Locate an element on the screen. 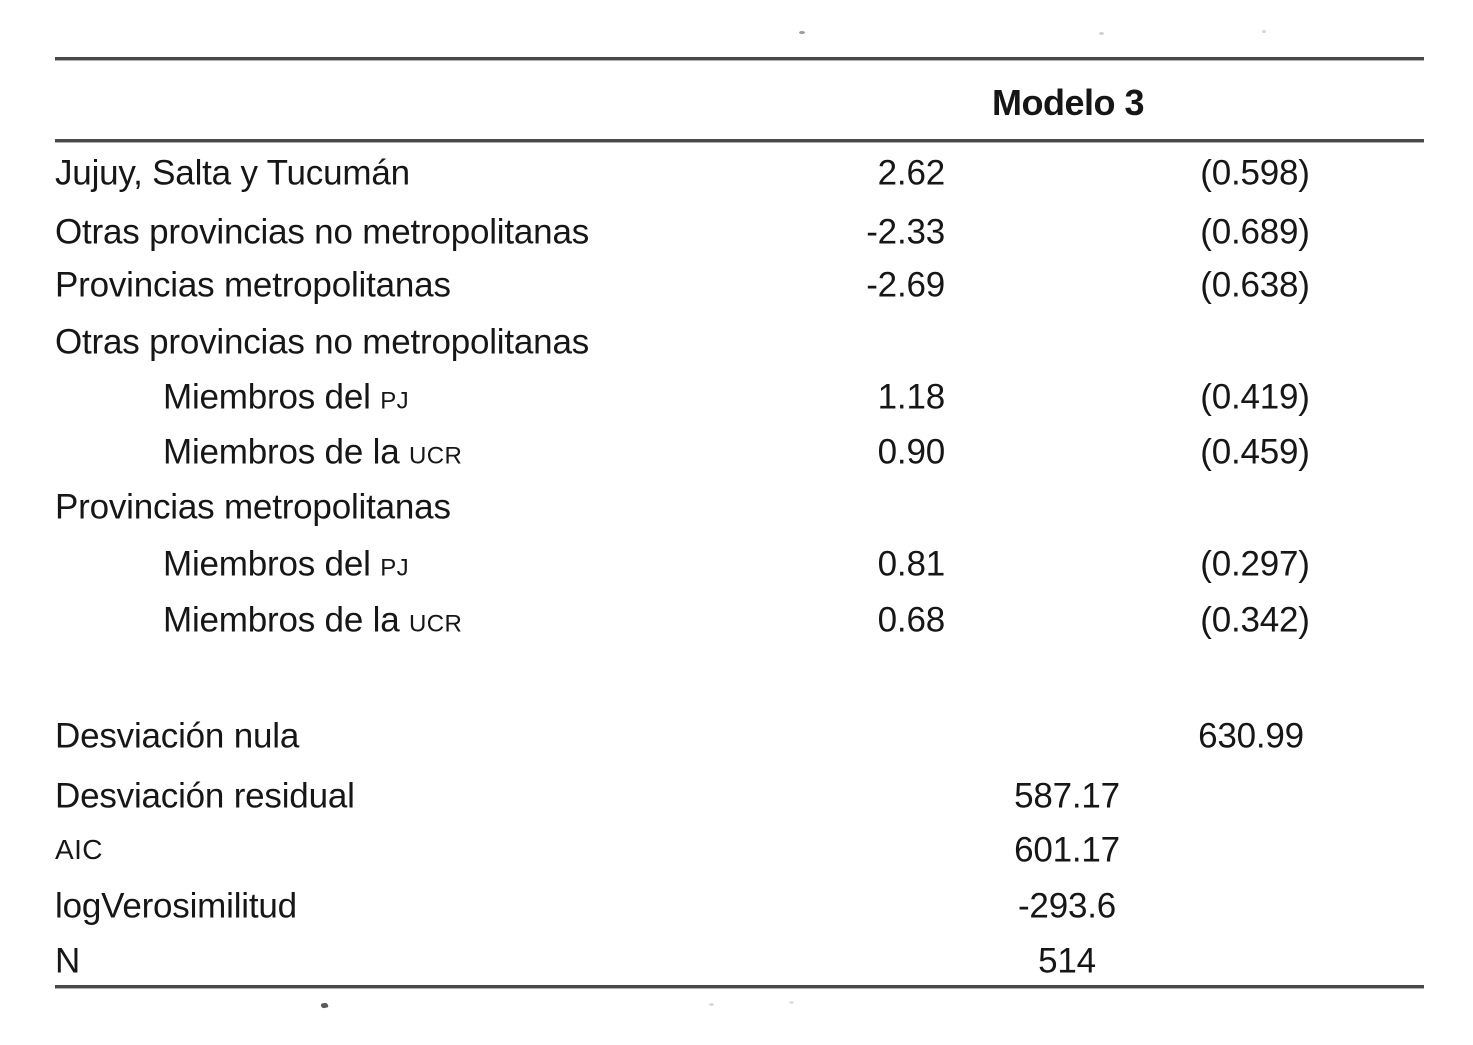 This screenshot has height=1045, width=1473. stat-row: N 514 is located at coordinates (736, 961).